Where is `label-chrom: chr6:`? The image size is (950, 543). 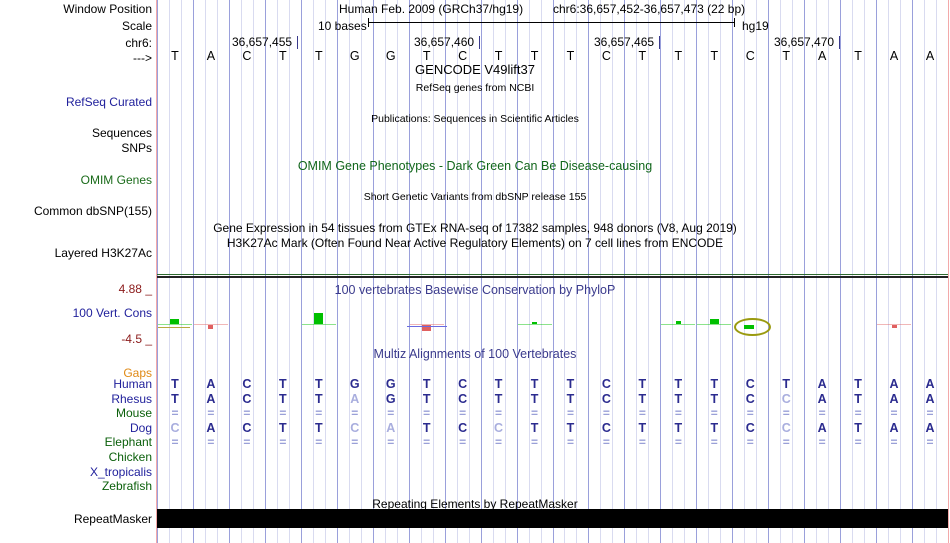 label-chrom: chr6: is located at coordinates (138, 43).